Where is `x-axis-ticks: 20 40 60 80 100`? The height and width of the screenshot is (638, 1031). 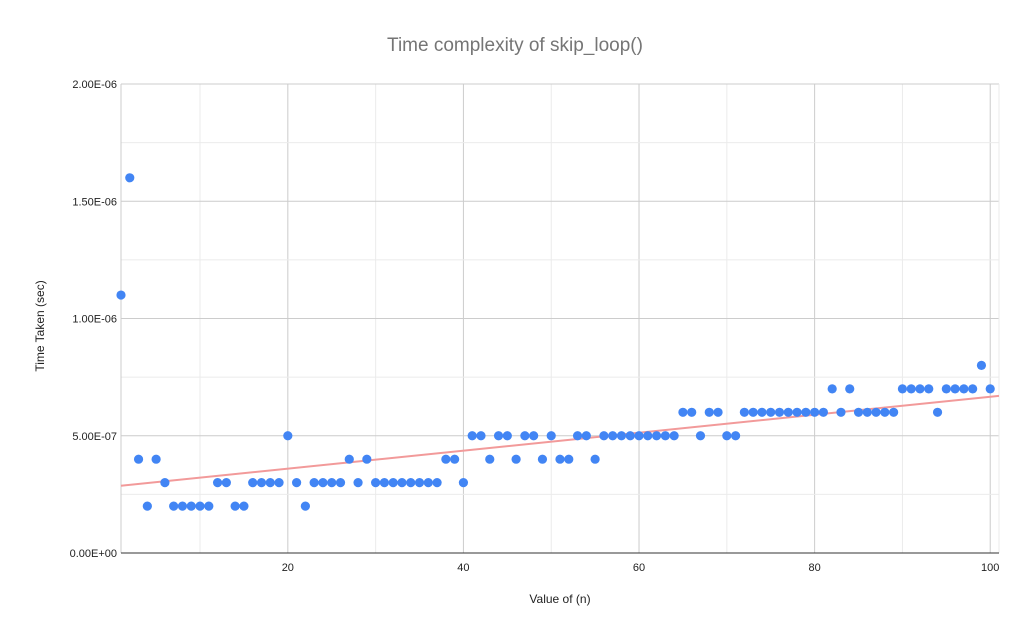 x-axis-ticks: 20 40 60 80 100 is located at coordinates (641, 568).